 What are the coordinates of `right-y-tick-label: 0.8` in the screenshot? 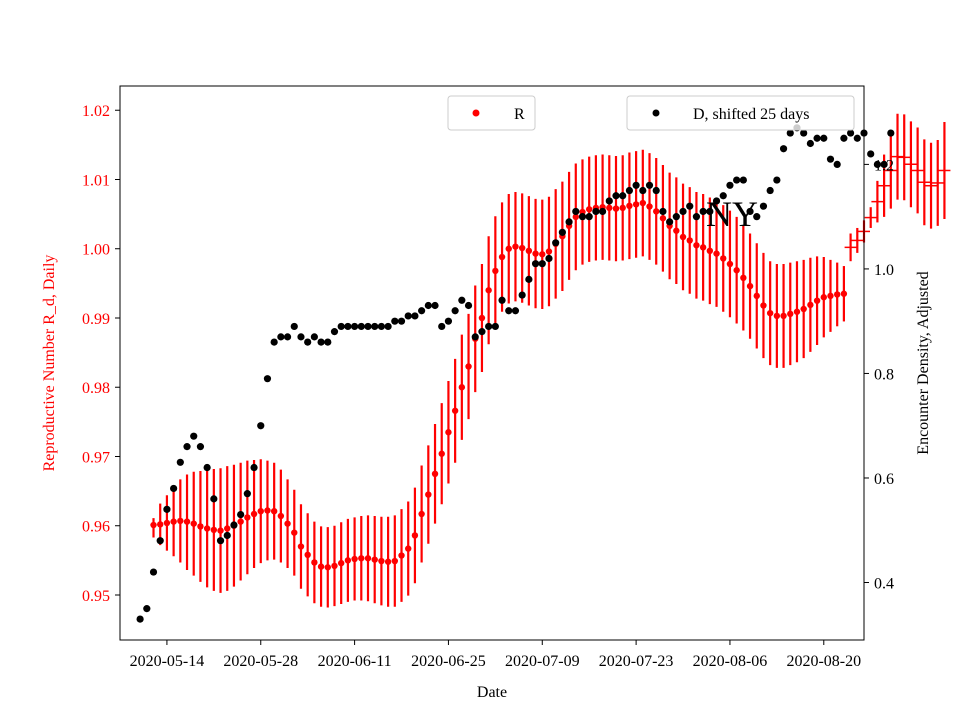 It's located at (884, 374).